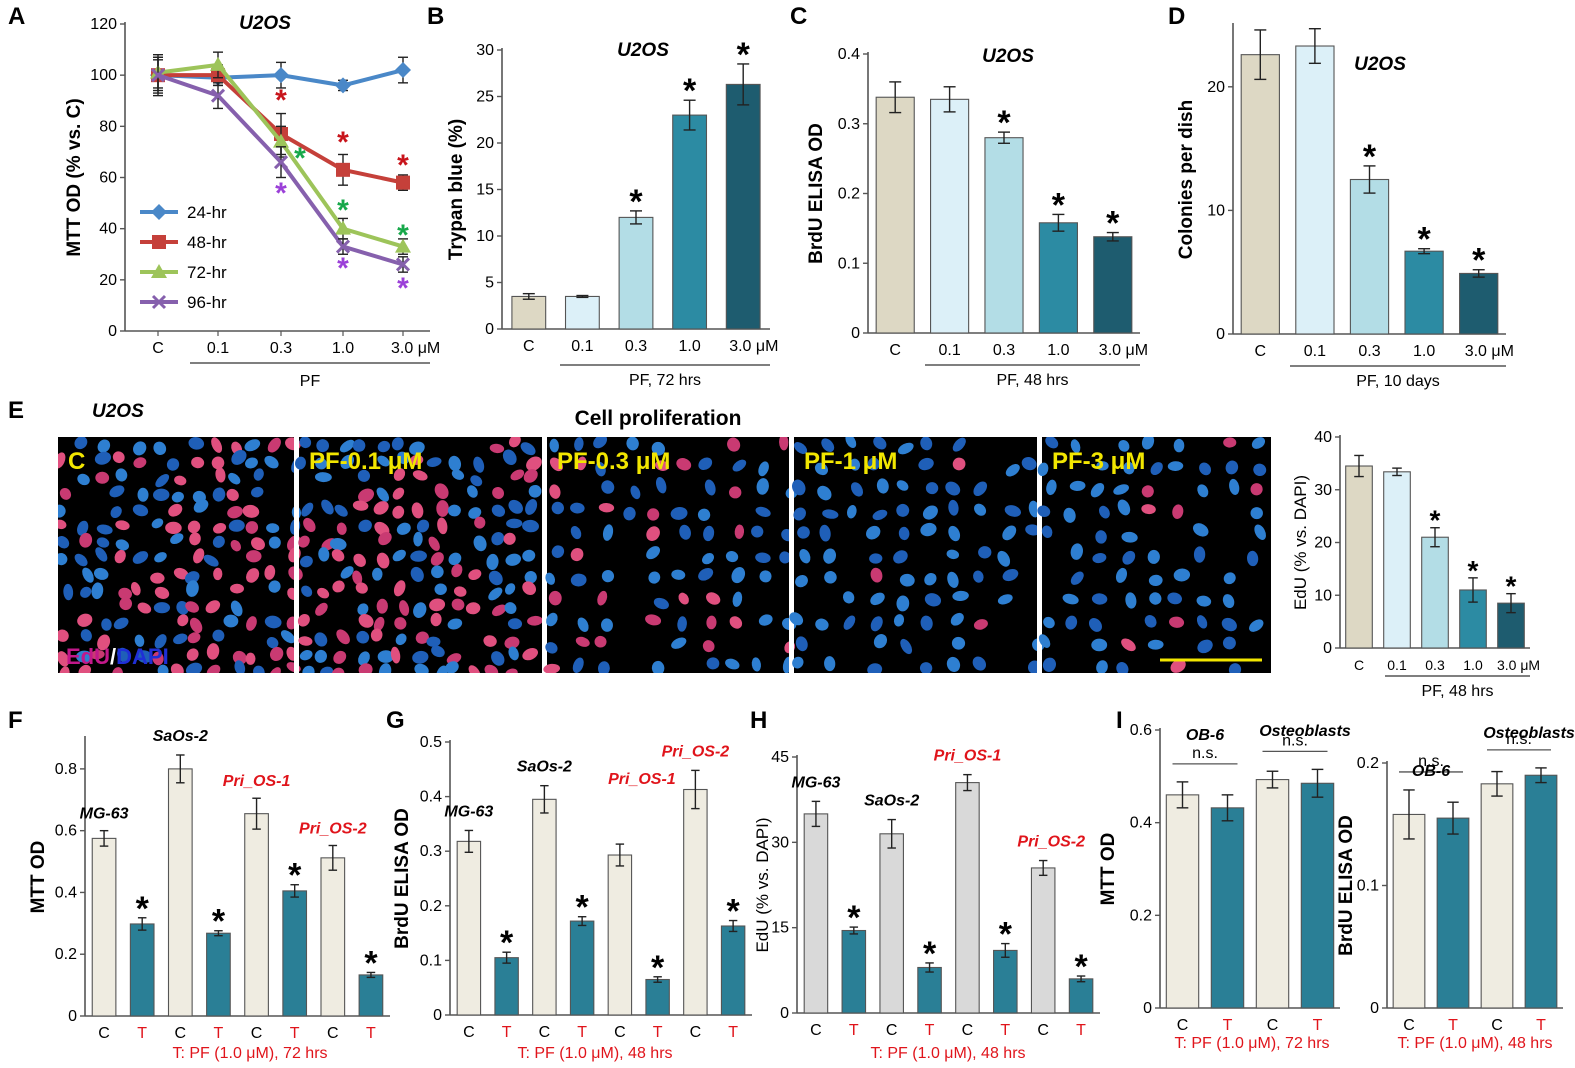 The width and height of the screenshot is (1575, 1068). Describe the element at coordinates (74, 177) in the screenshot. I see `y-axis-title: MTT OD (% vs. C)` at that location.